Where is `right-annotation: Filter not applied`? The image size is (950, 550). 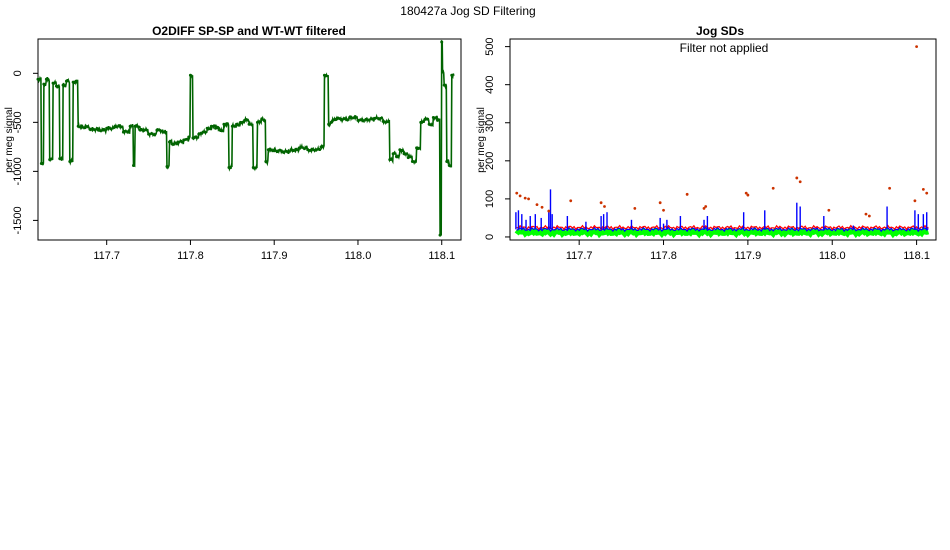
right-annotation: Filter not applied is located at coordinates (724, 48).